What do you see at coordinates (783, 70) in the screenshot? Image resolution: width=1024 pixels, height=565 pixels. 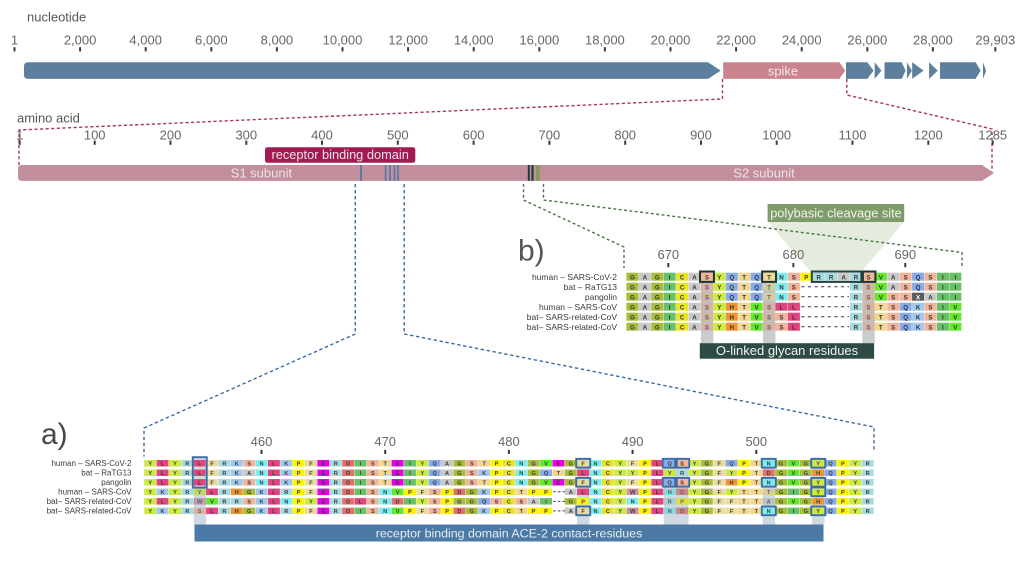 I see `svg-text: spike` at bounding box center [783, 70].